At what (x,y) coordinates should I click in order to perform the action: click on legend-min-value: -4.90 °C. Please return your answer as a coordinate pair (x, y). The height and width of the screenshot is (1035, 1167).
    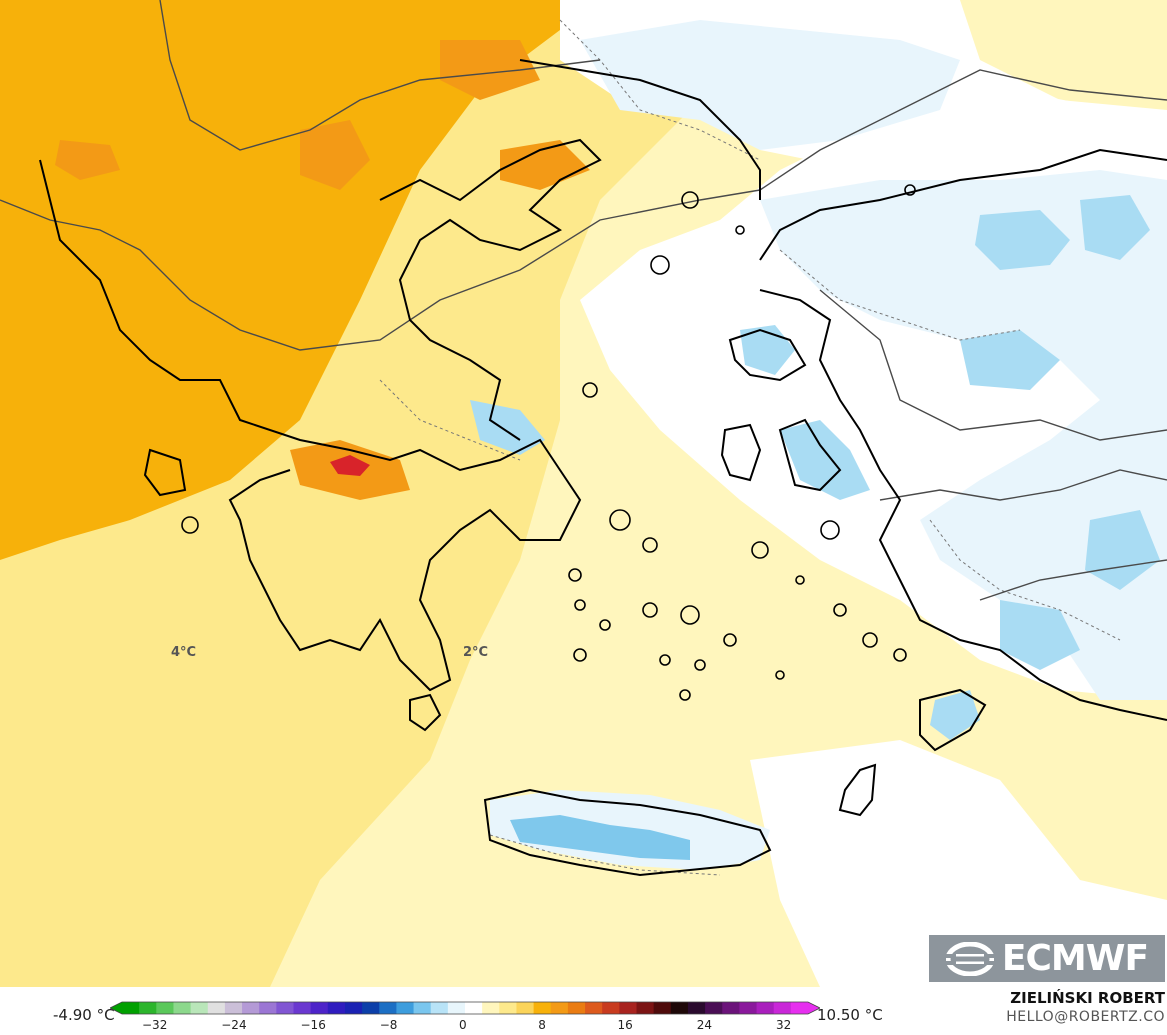
    Looking at the image, I should click on (84, 1015).